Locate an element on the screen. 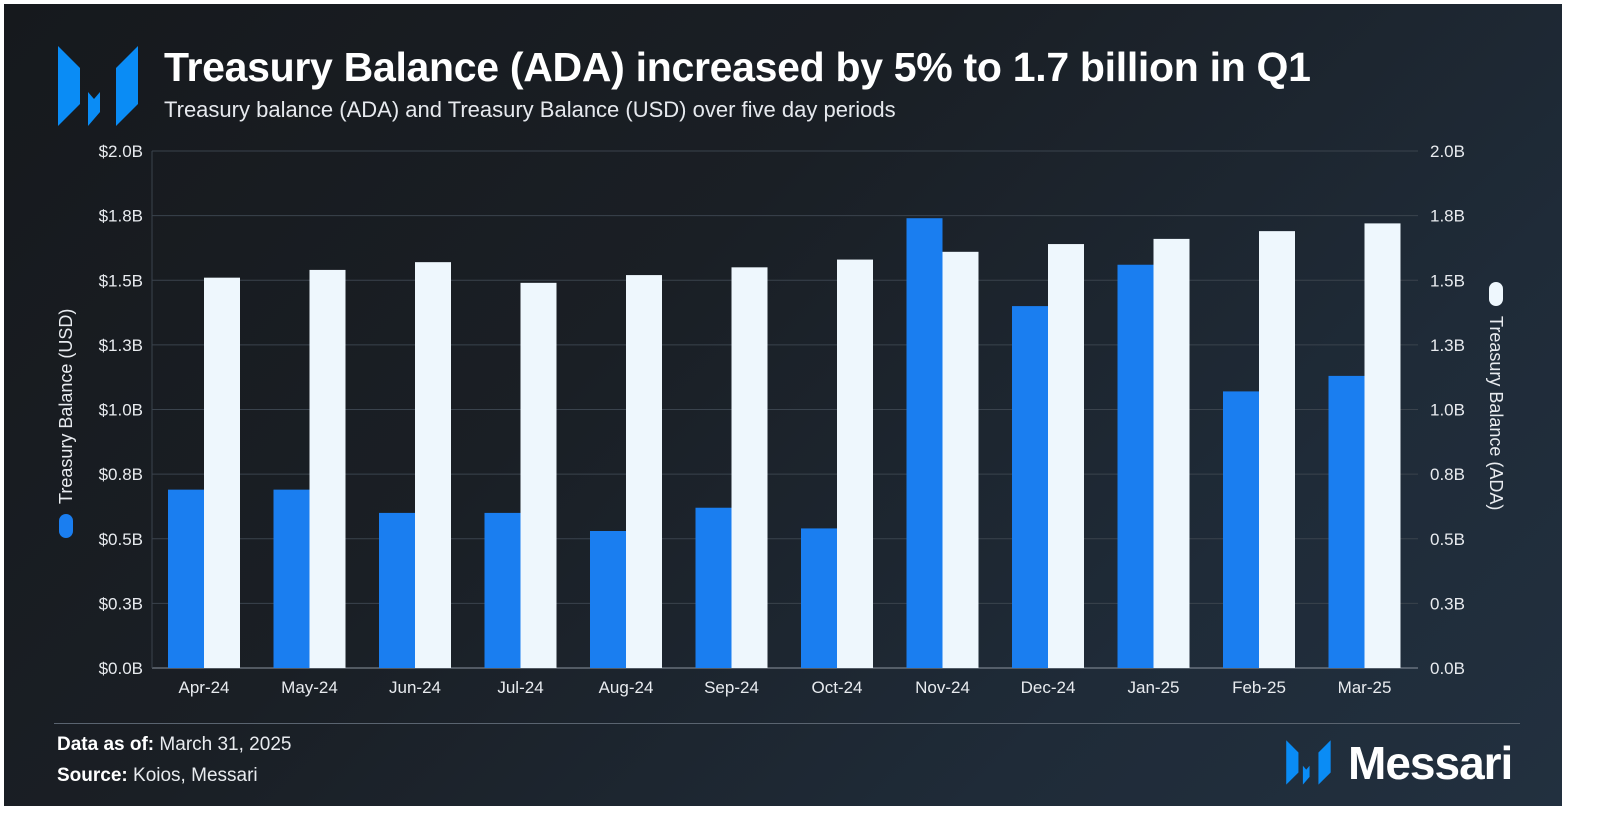  y-tick-left: $0.8B is located at coordinates (121, 474).